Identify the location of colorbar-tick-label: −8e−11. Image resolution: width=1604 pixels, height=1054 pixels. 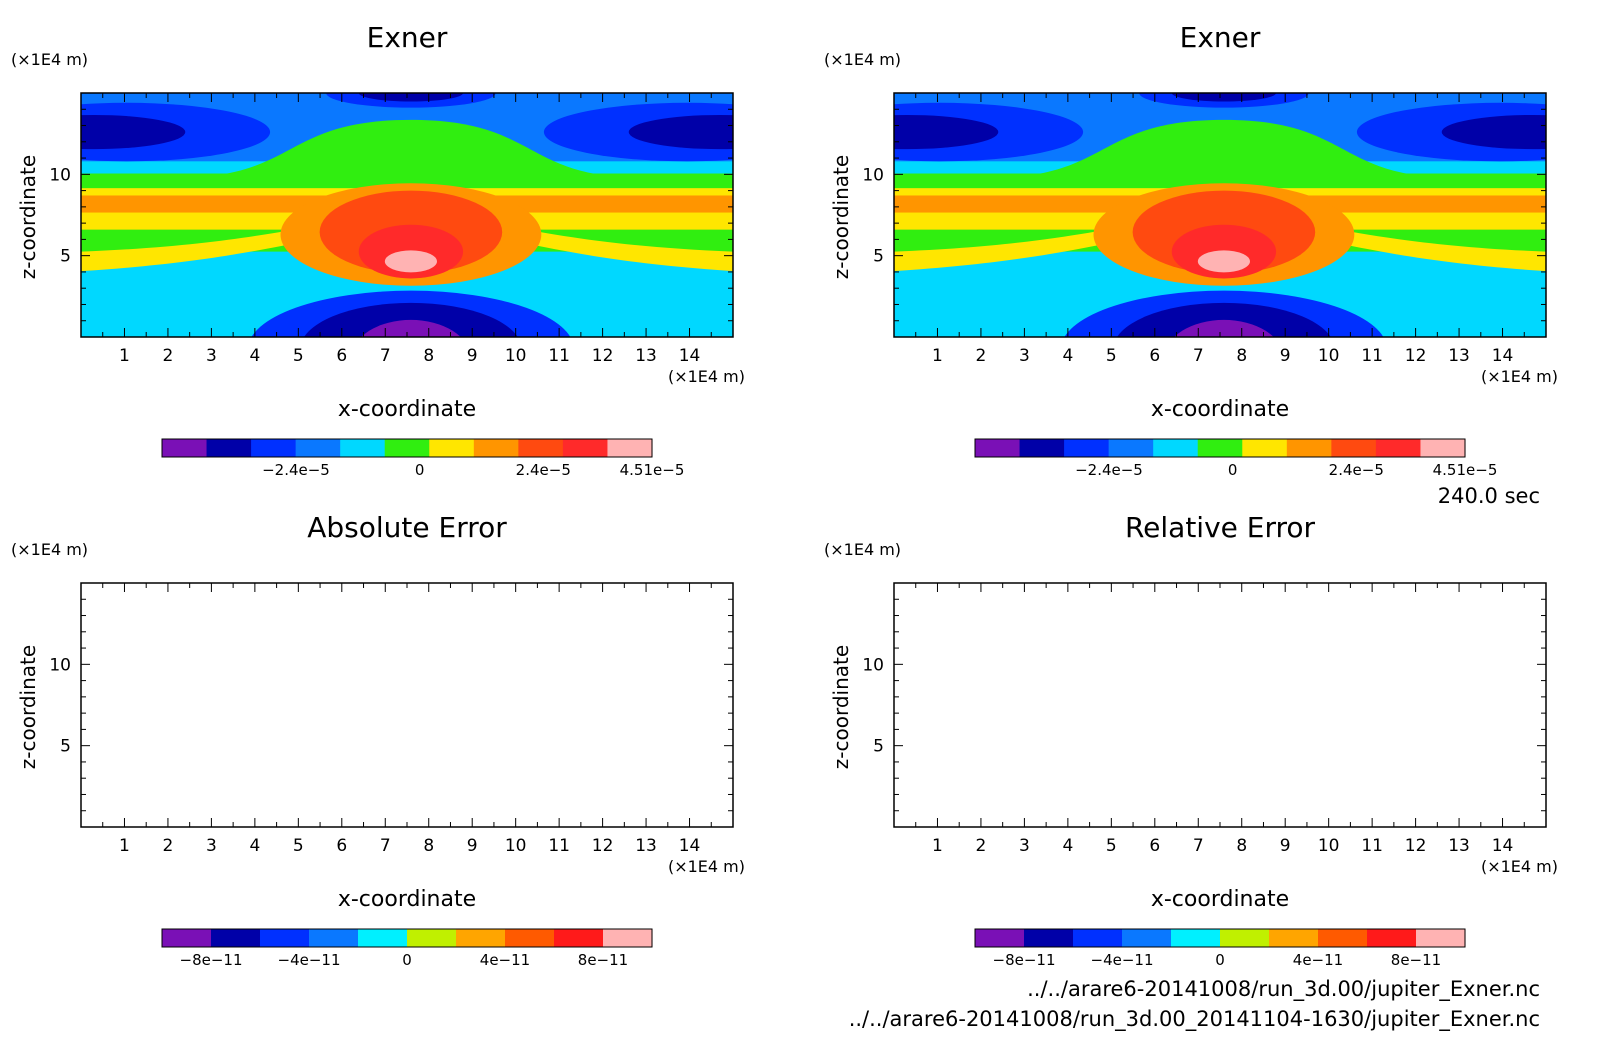
(1024, 960).